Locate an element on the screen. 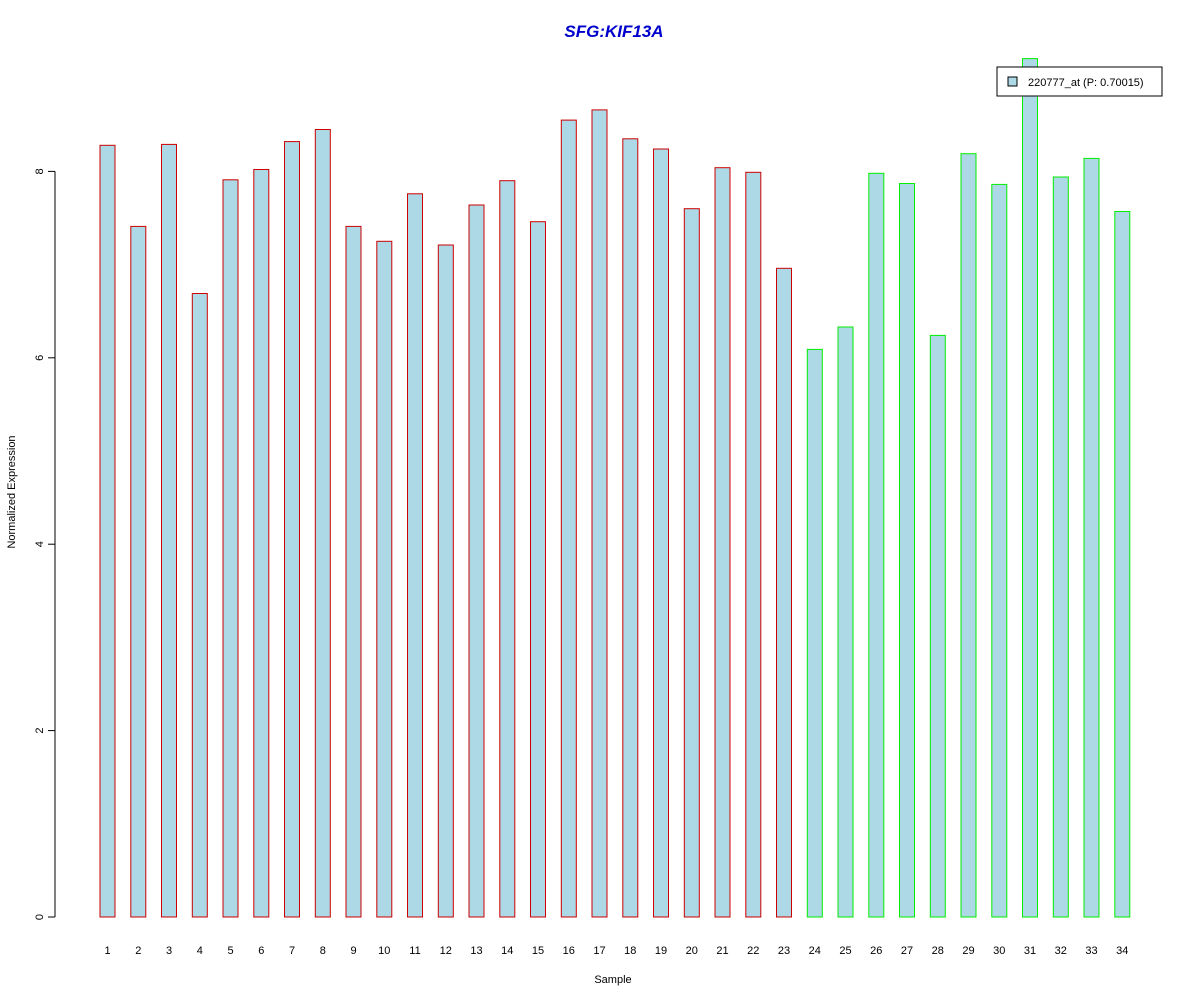 This screenshot has width=1200, height=1000. x-tick-label: 34 is located at coordinates (1122, 951).